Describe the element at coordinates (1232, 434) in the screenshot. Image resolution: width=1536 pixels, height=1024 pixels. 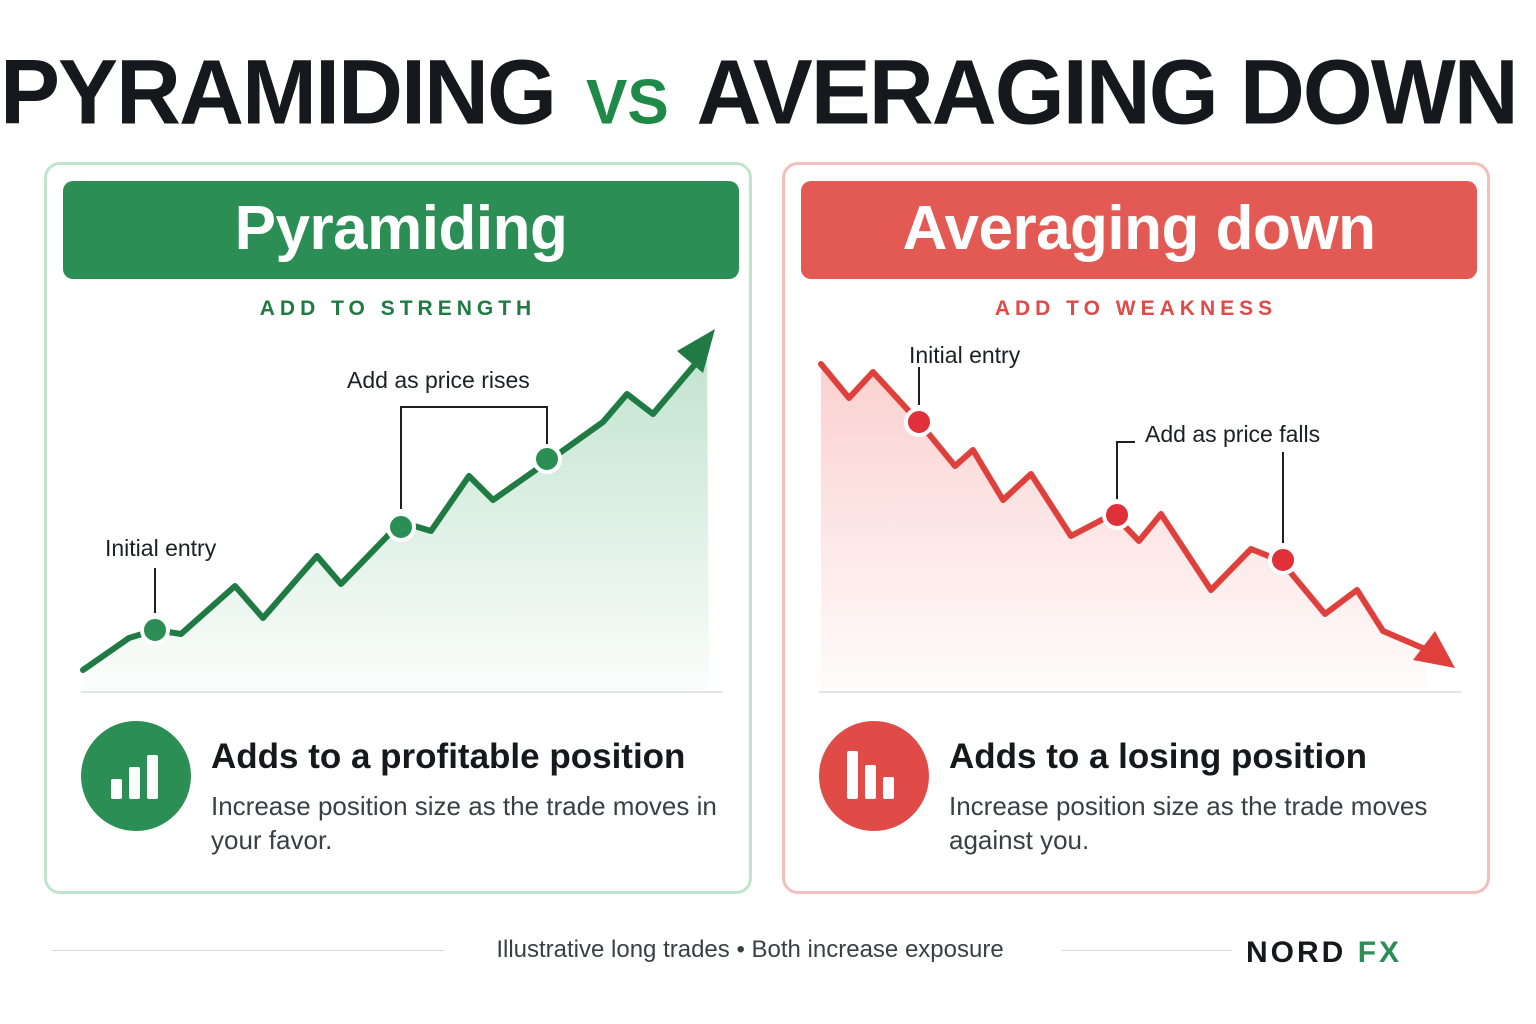
I see `averaging-down-add-label: Add as price falls` at that location.